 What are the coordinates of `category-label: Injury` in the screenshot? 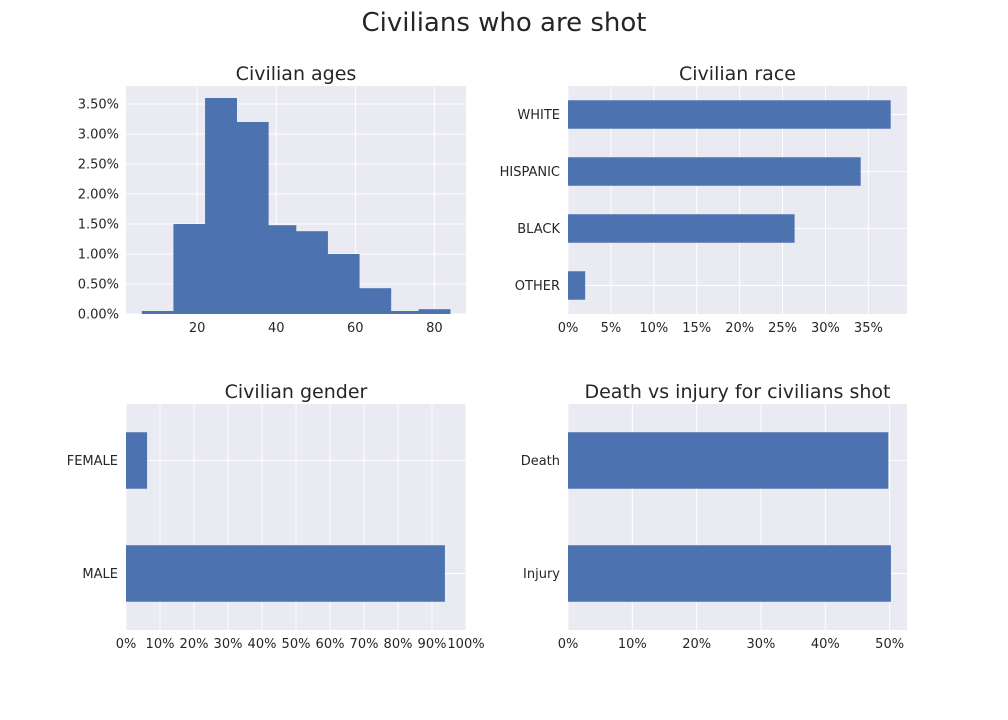 It's located at (541, 574).